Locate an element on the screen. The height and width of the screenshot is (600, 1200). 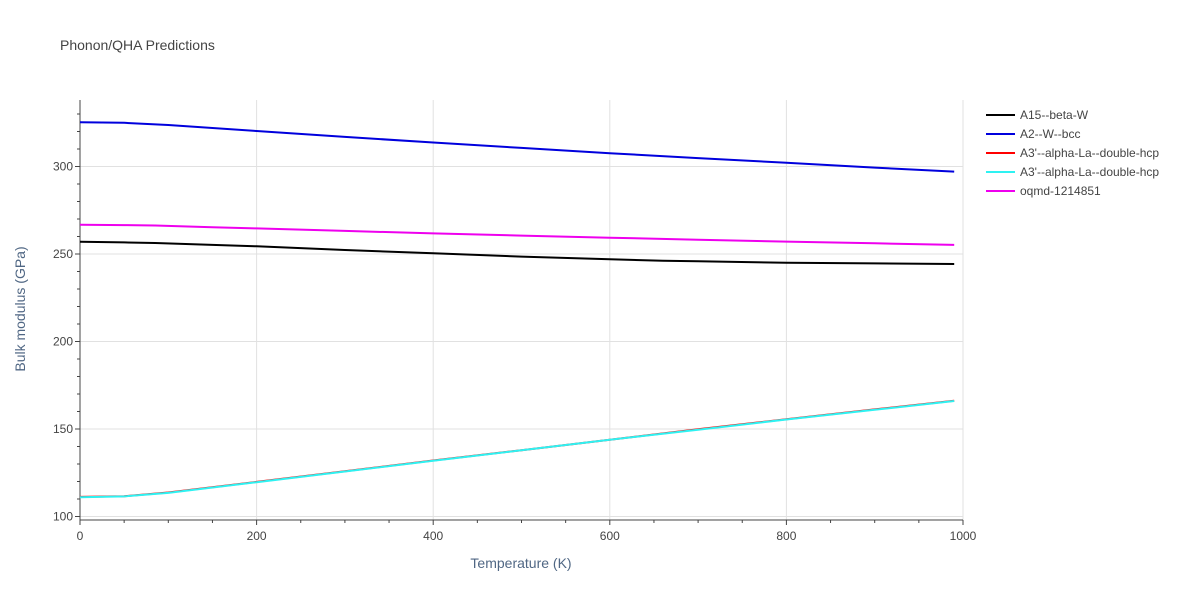
legend-item: A2--W--bcc is located at coordinates (1033, 134).